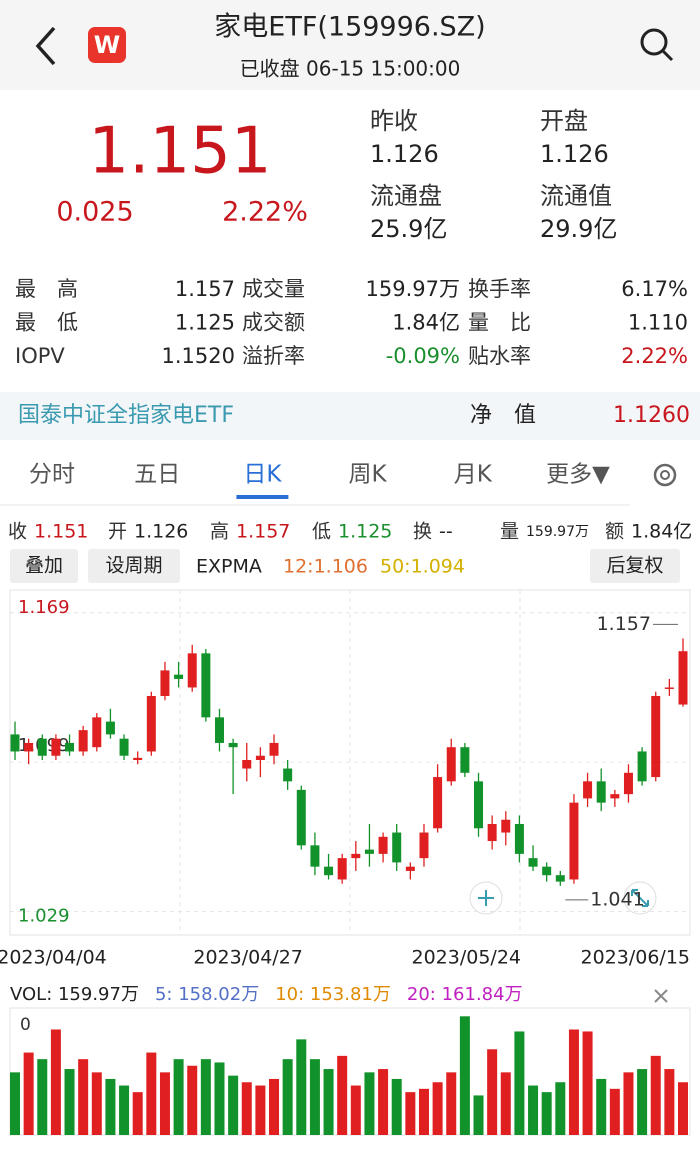 Image resolution: width=700 pixels, height=1158 pixels. I want to click on price-change-pct: 2.22%, so click(265, 212).